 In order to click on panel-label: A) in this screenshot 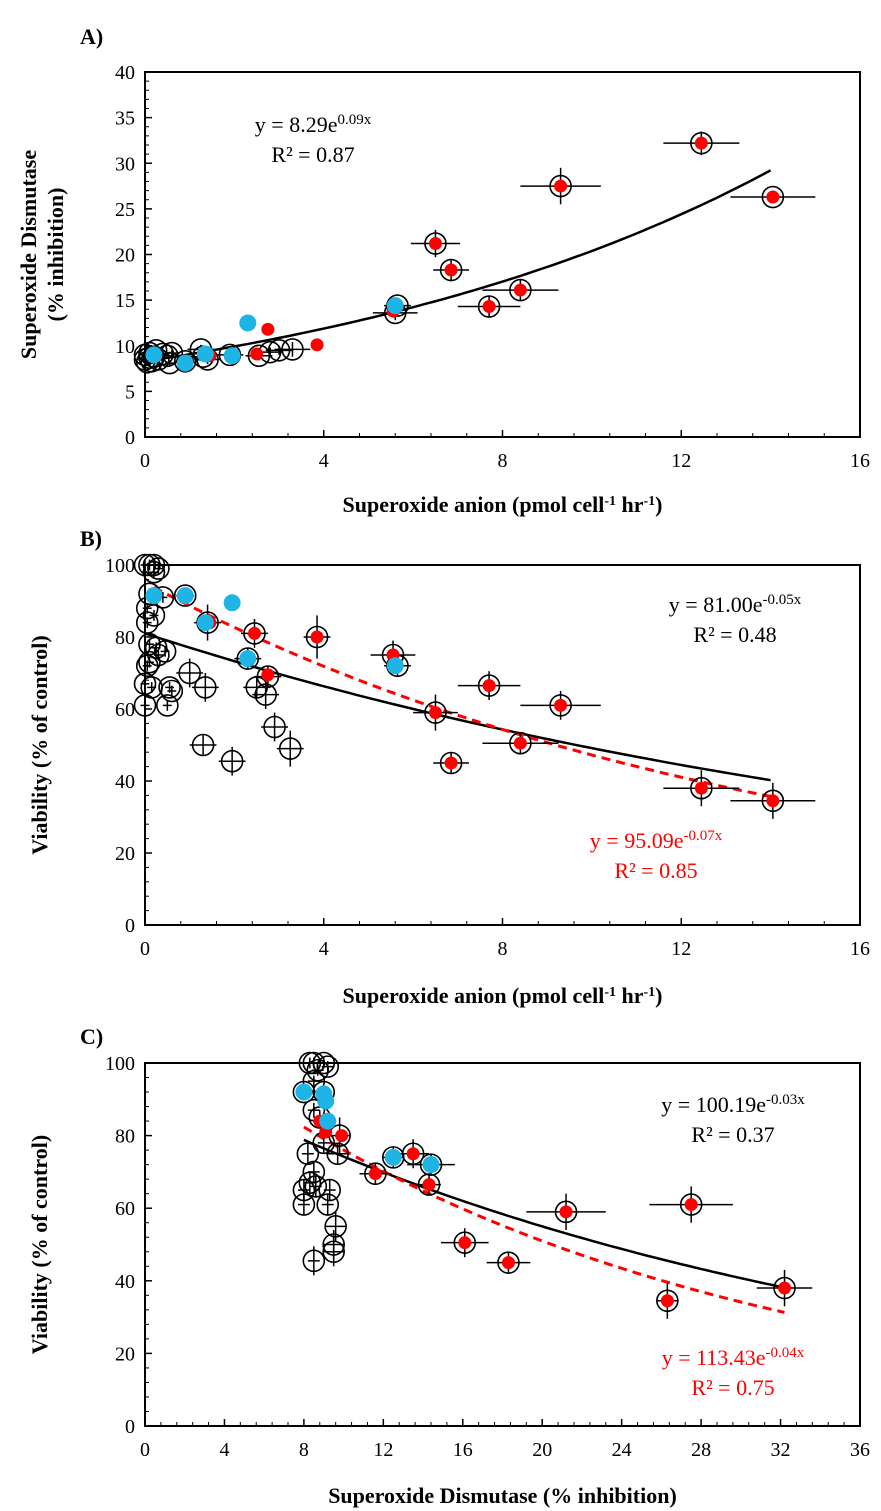, I will do `click(91, 36)`.